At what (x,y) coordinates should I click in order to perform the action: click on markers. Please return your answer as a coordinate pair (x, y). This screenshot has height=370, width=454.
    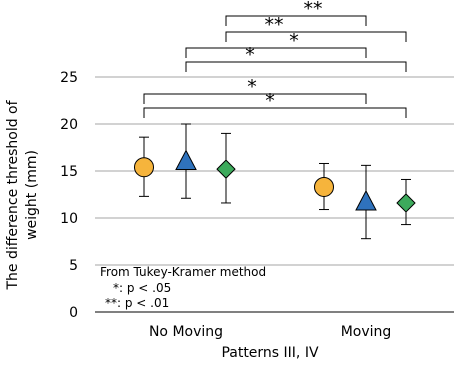
    Looking at the image, I should click on (275, 181).